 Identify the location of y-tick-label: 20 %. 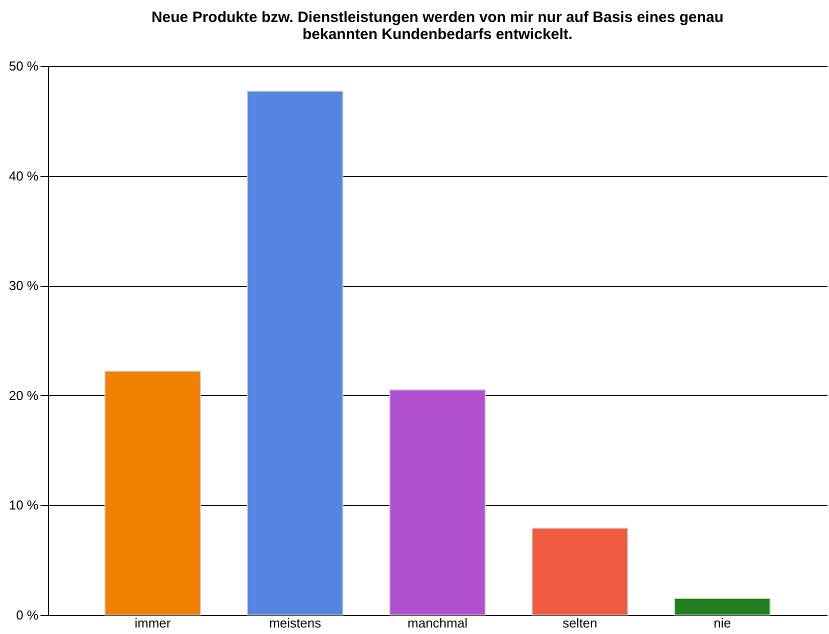
(23, 395).